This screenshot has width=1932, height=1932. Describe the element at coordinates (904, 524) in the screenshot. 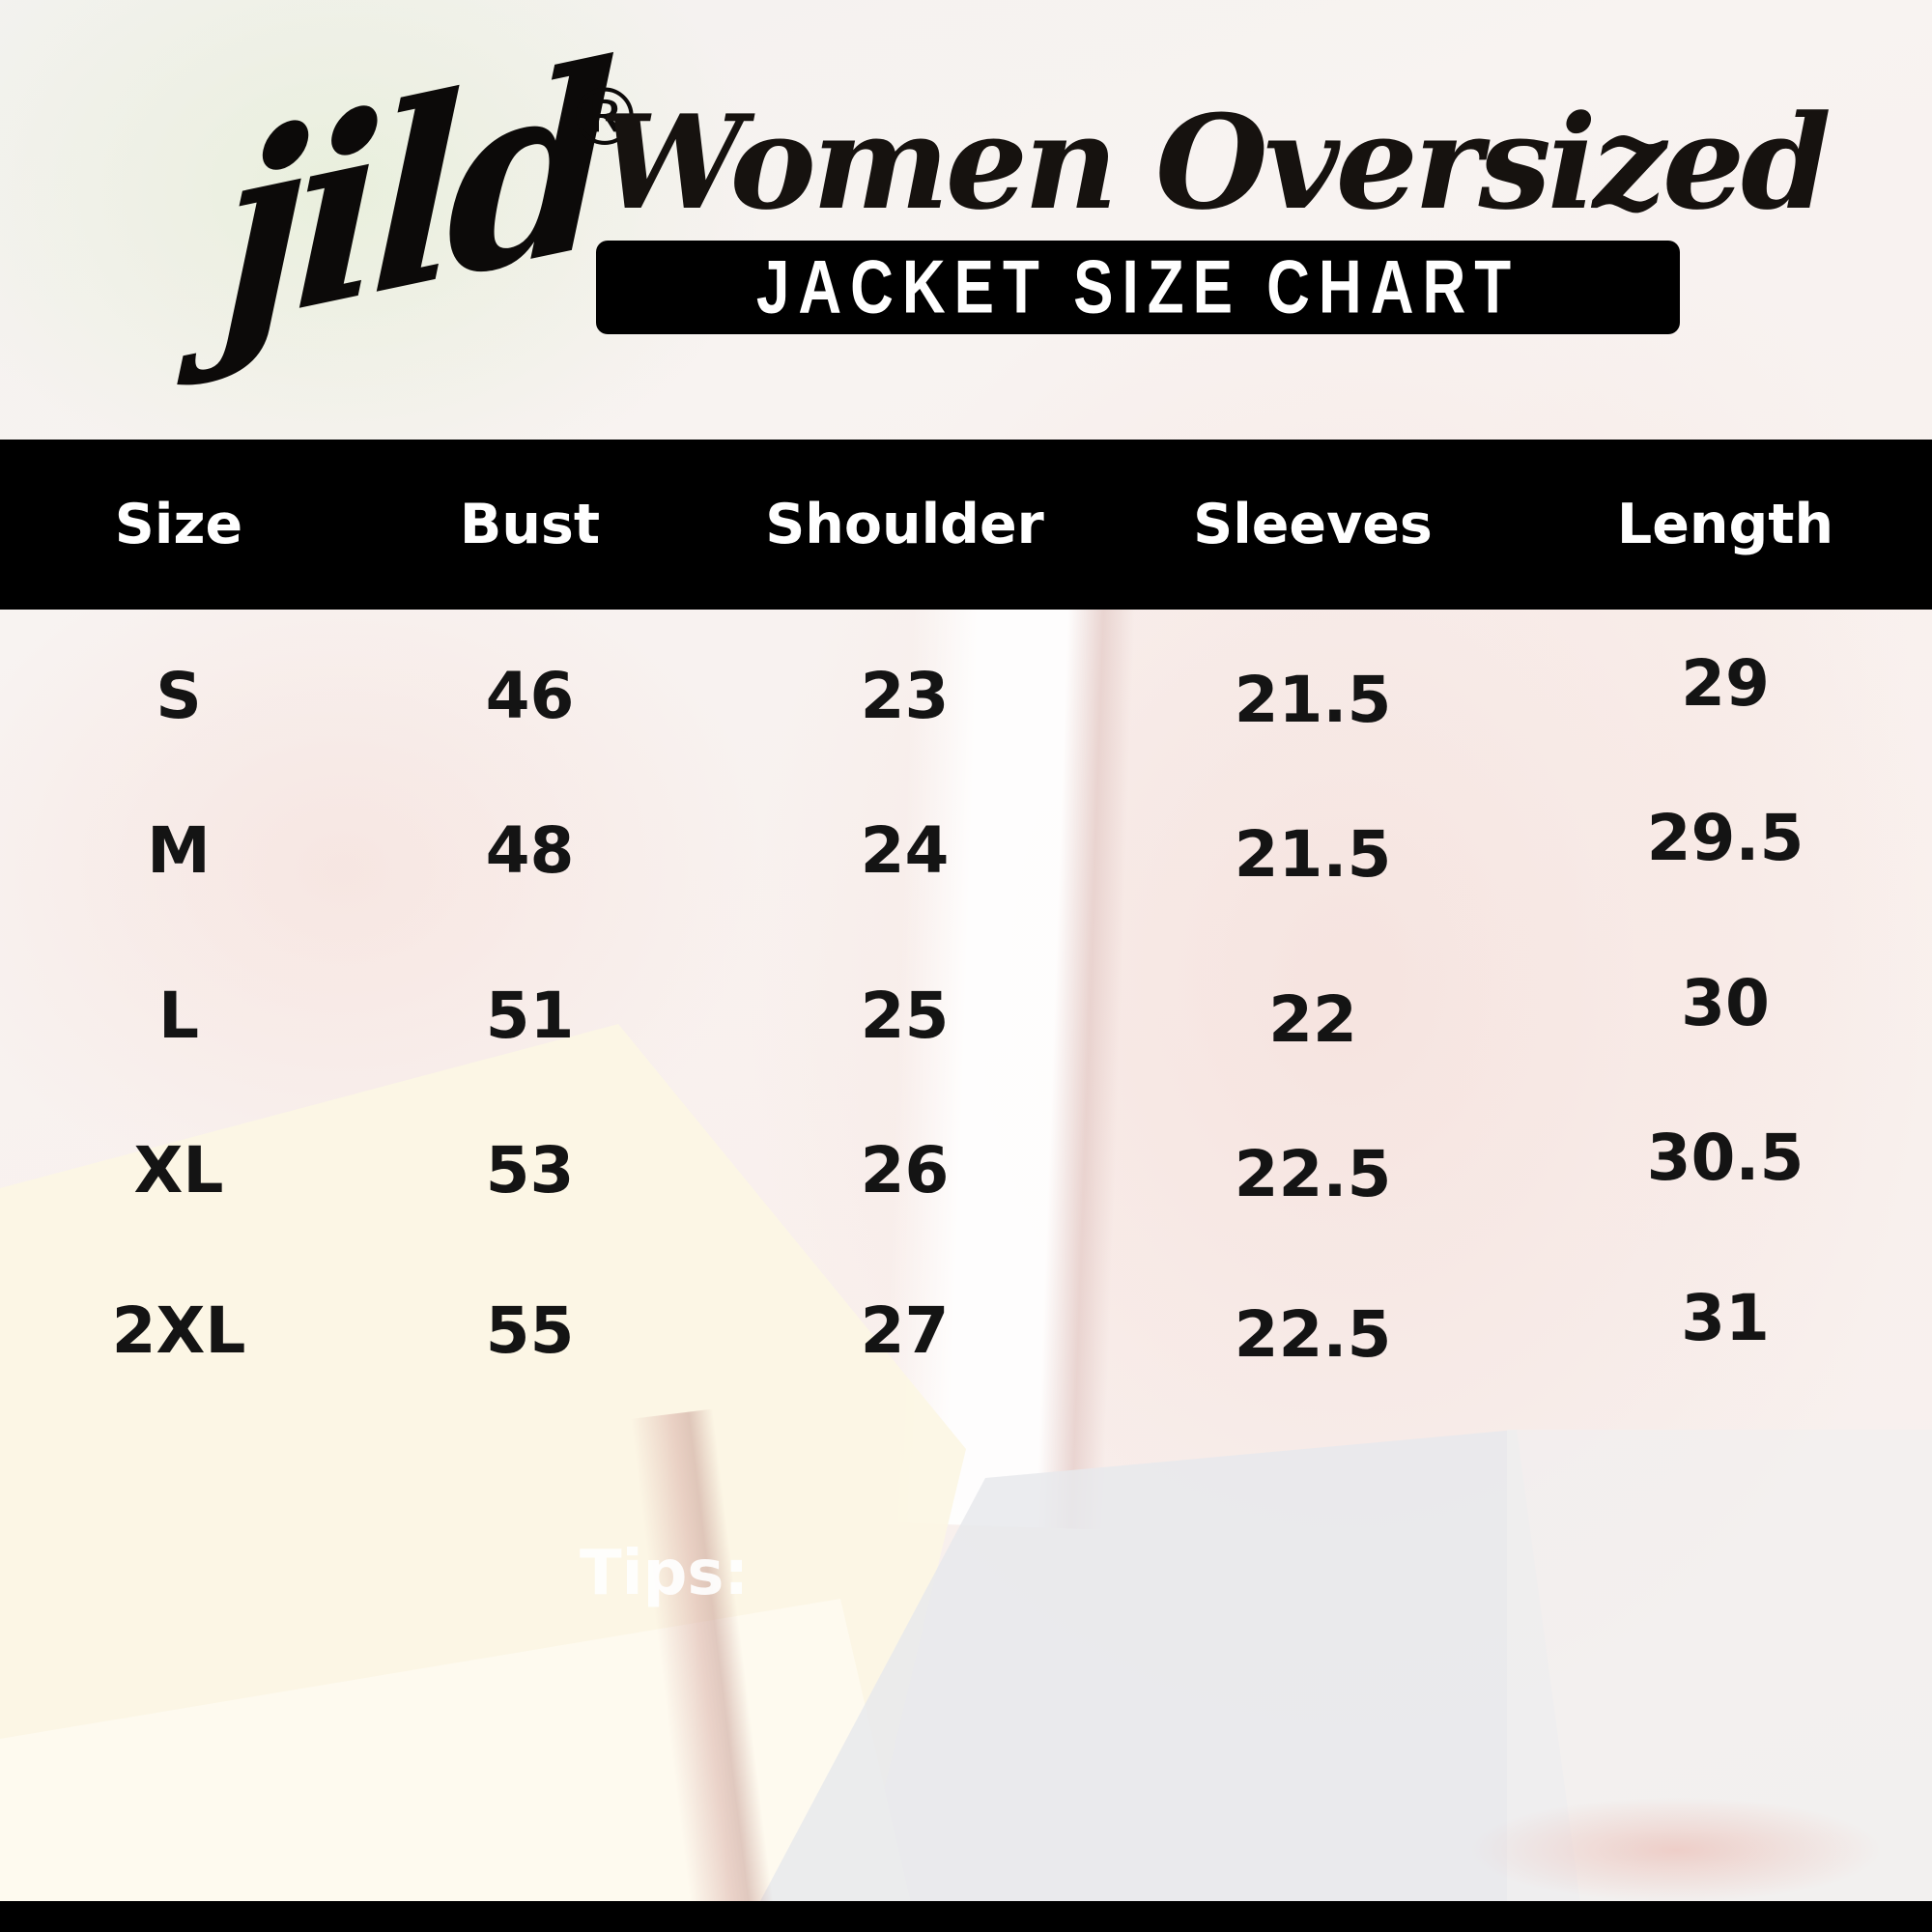

I see `column-header-shoulder: Shoulder` at that location.